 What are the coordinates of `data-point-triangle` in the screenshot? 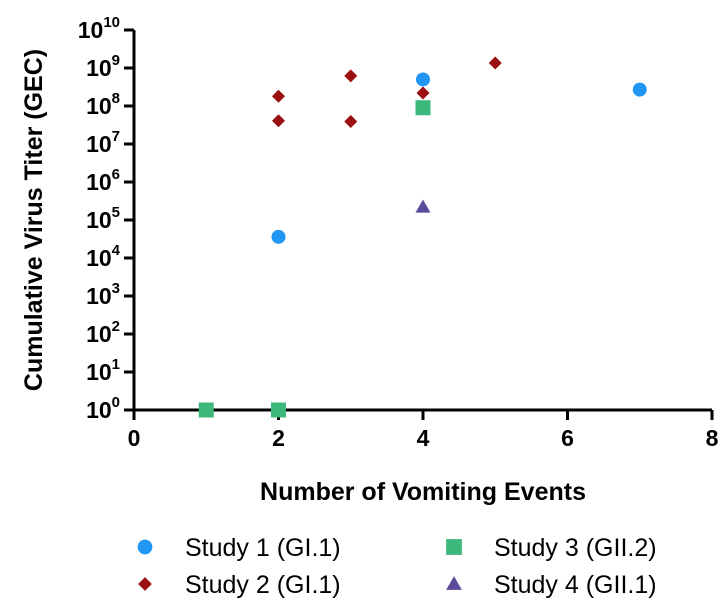 It's located at (423, 206).